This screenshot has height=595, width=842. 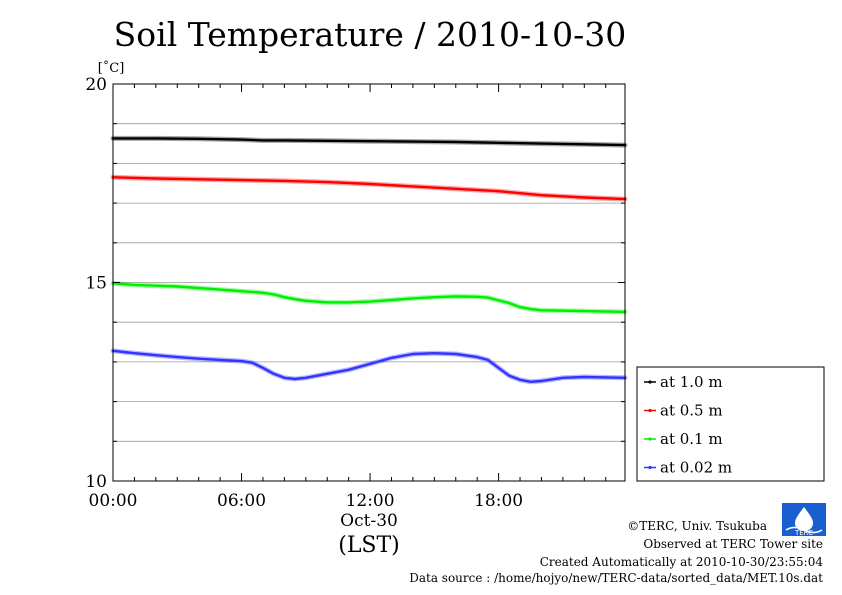 What do you see at coordinates (691, 382) in the screenshot?
I see `legend-label: at 1.0 m` at bounding box center [691, 382].